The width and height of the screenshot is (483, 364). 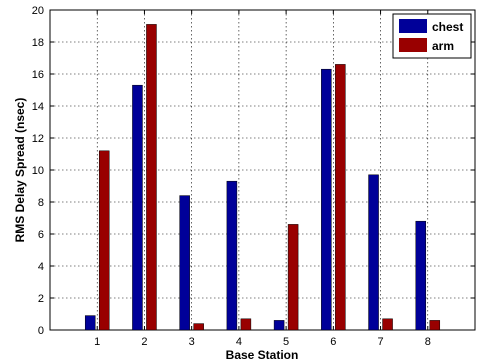 I want to click on y-tick-label: 12, so click(x=38, y=139).